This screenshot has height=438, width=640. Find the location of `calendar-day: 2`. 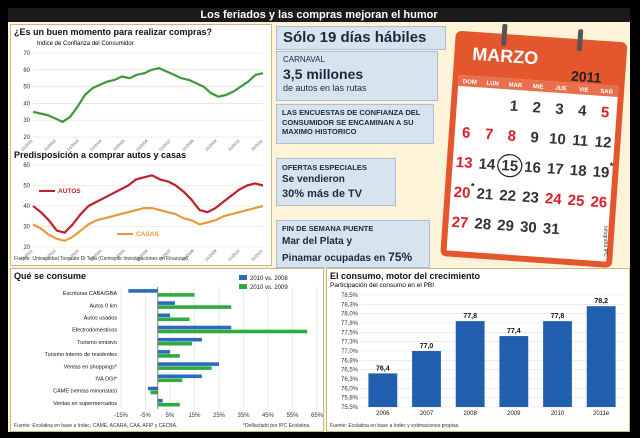

calendar-day: 2 is located at coordinates (537, 108).